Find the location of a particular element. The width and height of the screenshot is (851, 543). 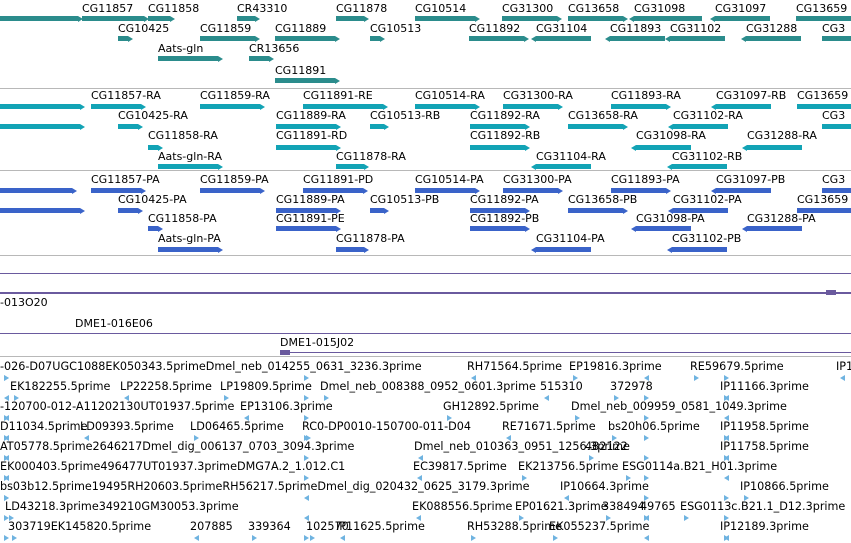

est-label: IP1165 is located at coordinates (843, 366).